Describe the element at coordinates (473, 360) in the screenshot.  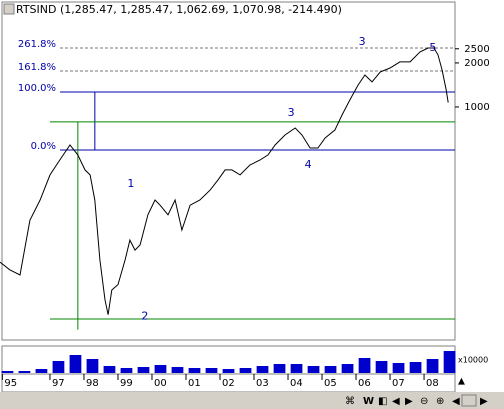
I see `volume-unit: x10000` at that location.